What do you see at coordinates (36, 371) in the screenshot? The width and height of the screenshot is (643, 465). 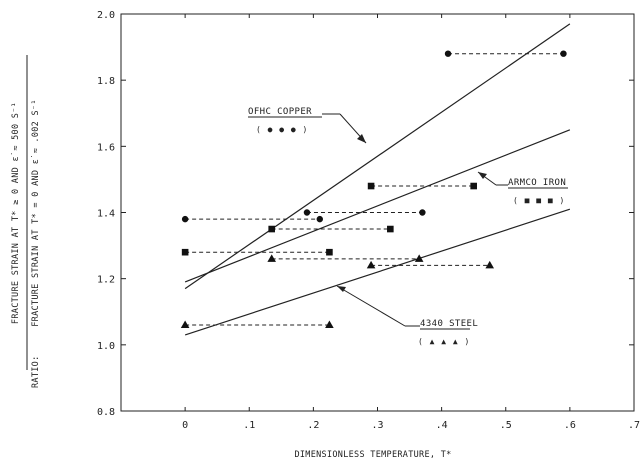 I see `y-axis-label-prefix: RATIO:` at bounding box center [36, 371].